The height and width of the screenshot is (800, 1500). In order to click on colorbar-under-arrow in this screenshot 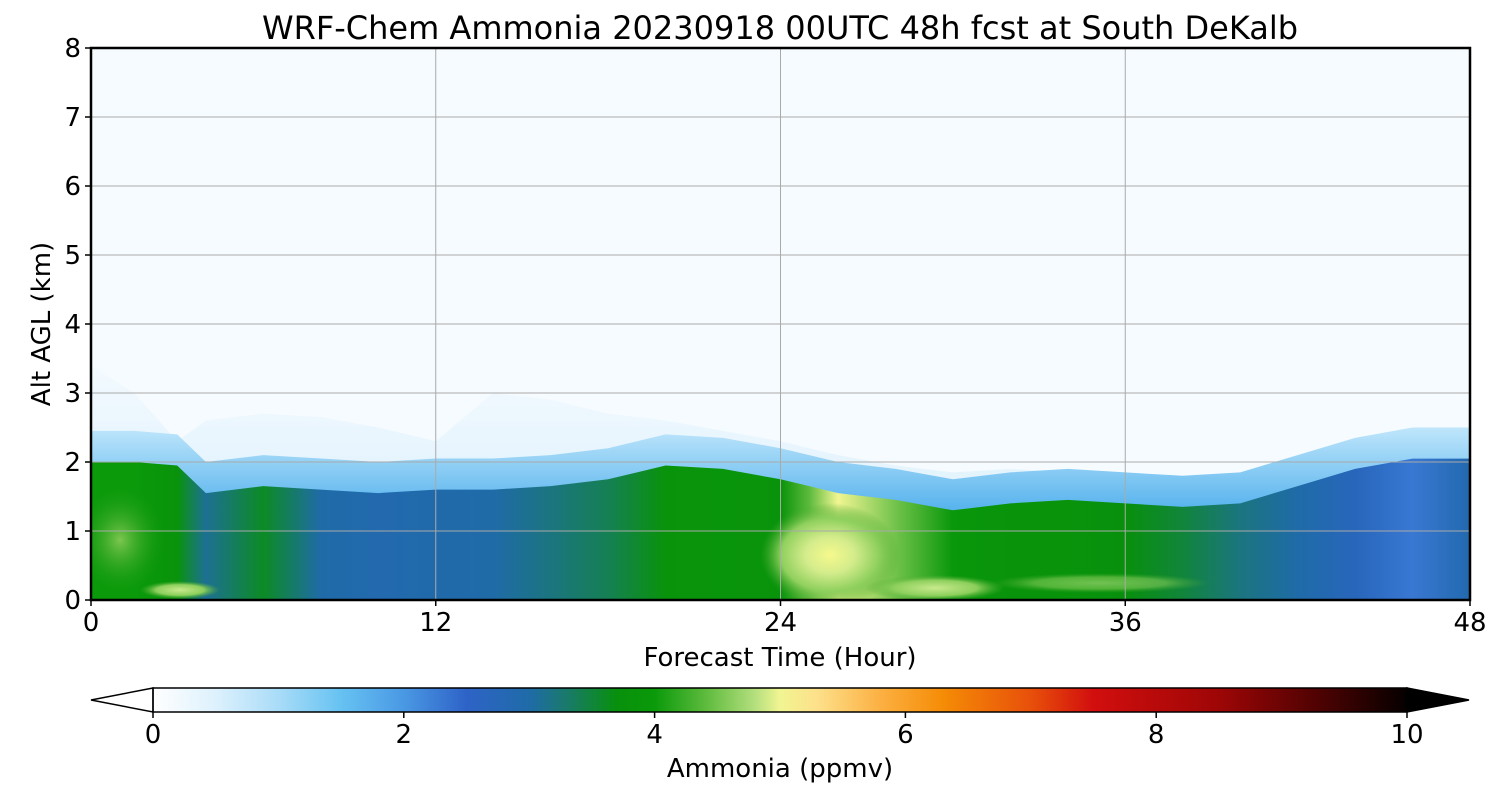, I will do `click(122, 700)`.